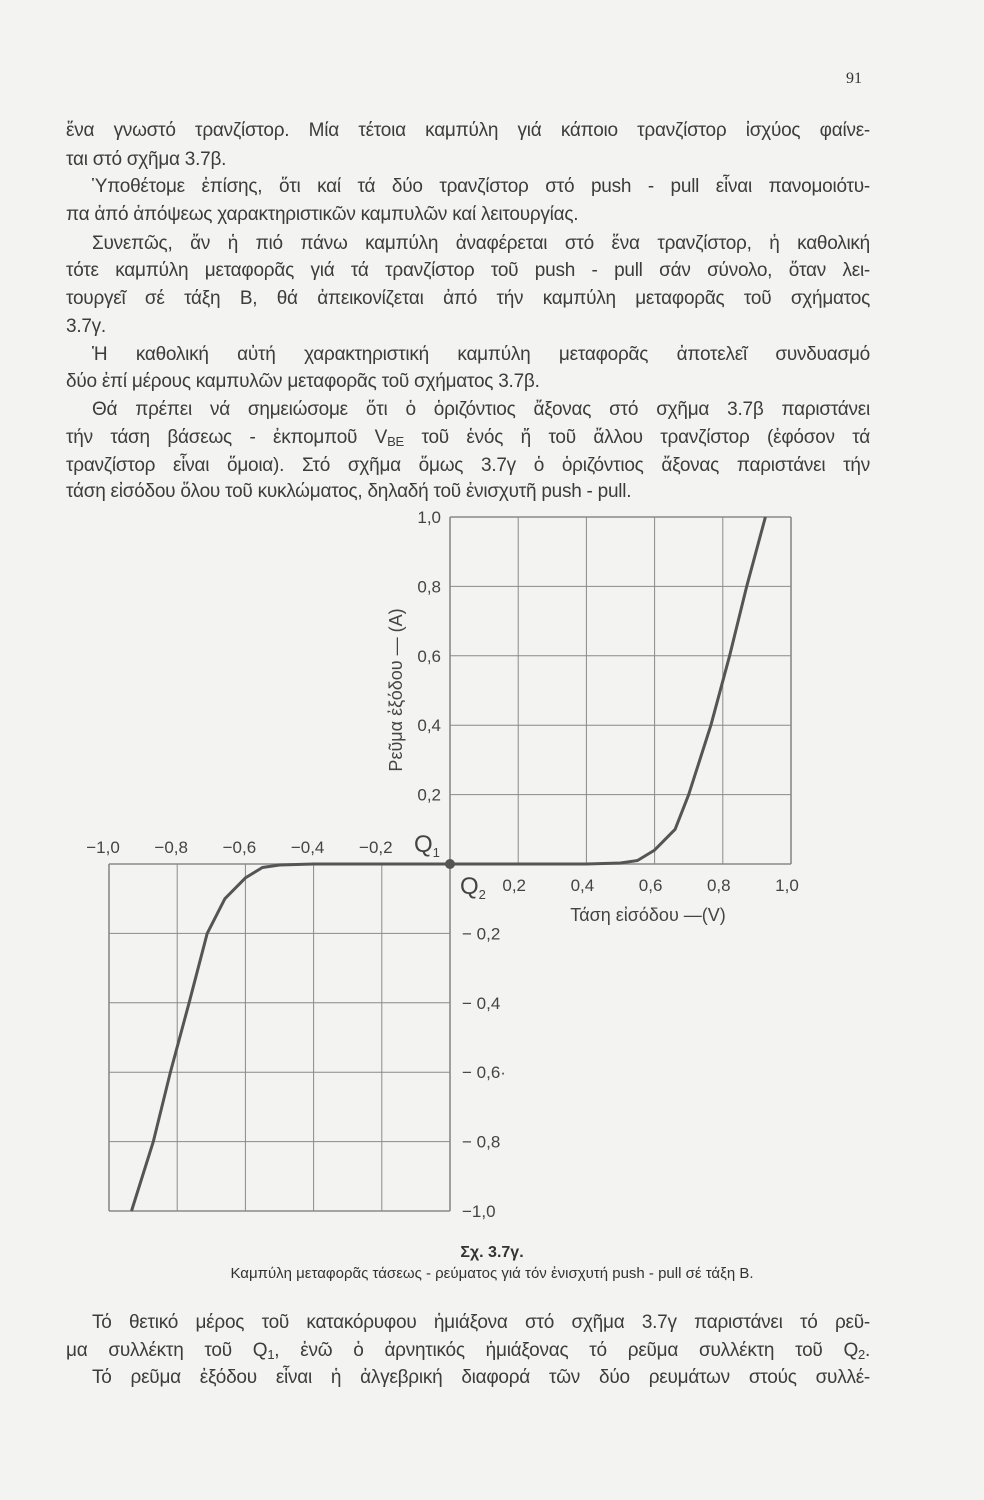 This screenshot has width=984, height=1500. What do you see at coordinates (479, 1211) in the screenshot?
I see `y-tick-label: −1,0` at bounding box center [479, 1211].